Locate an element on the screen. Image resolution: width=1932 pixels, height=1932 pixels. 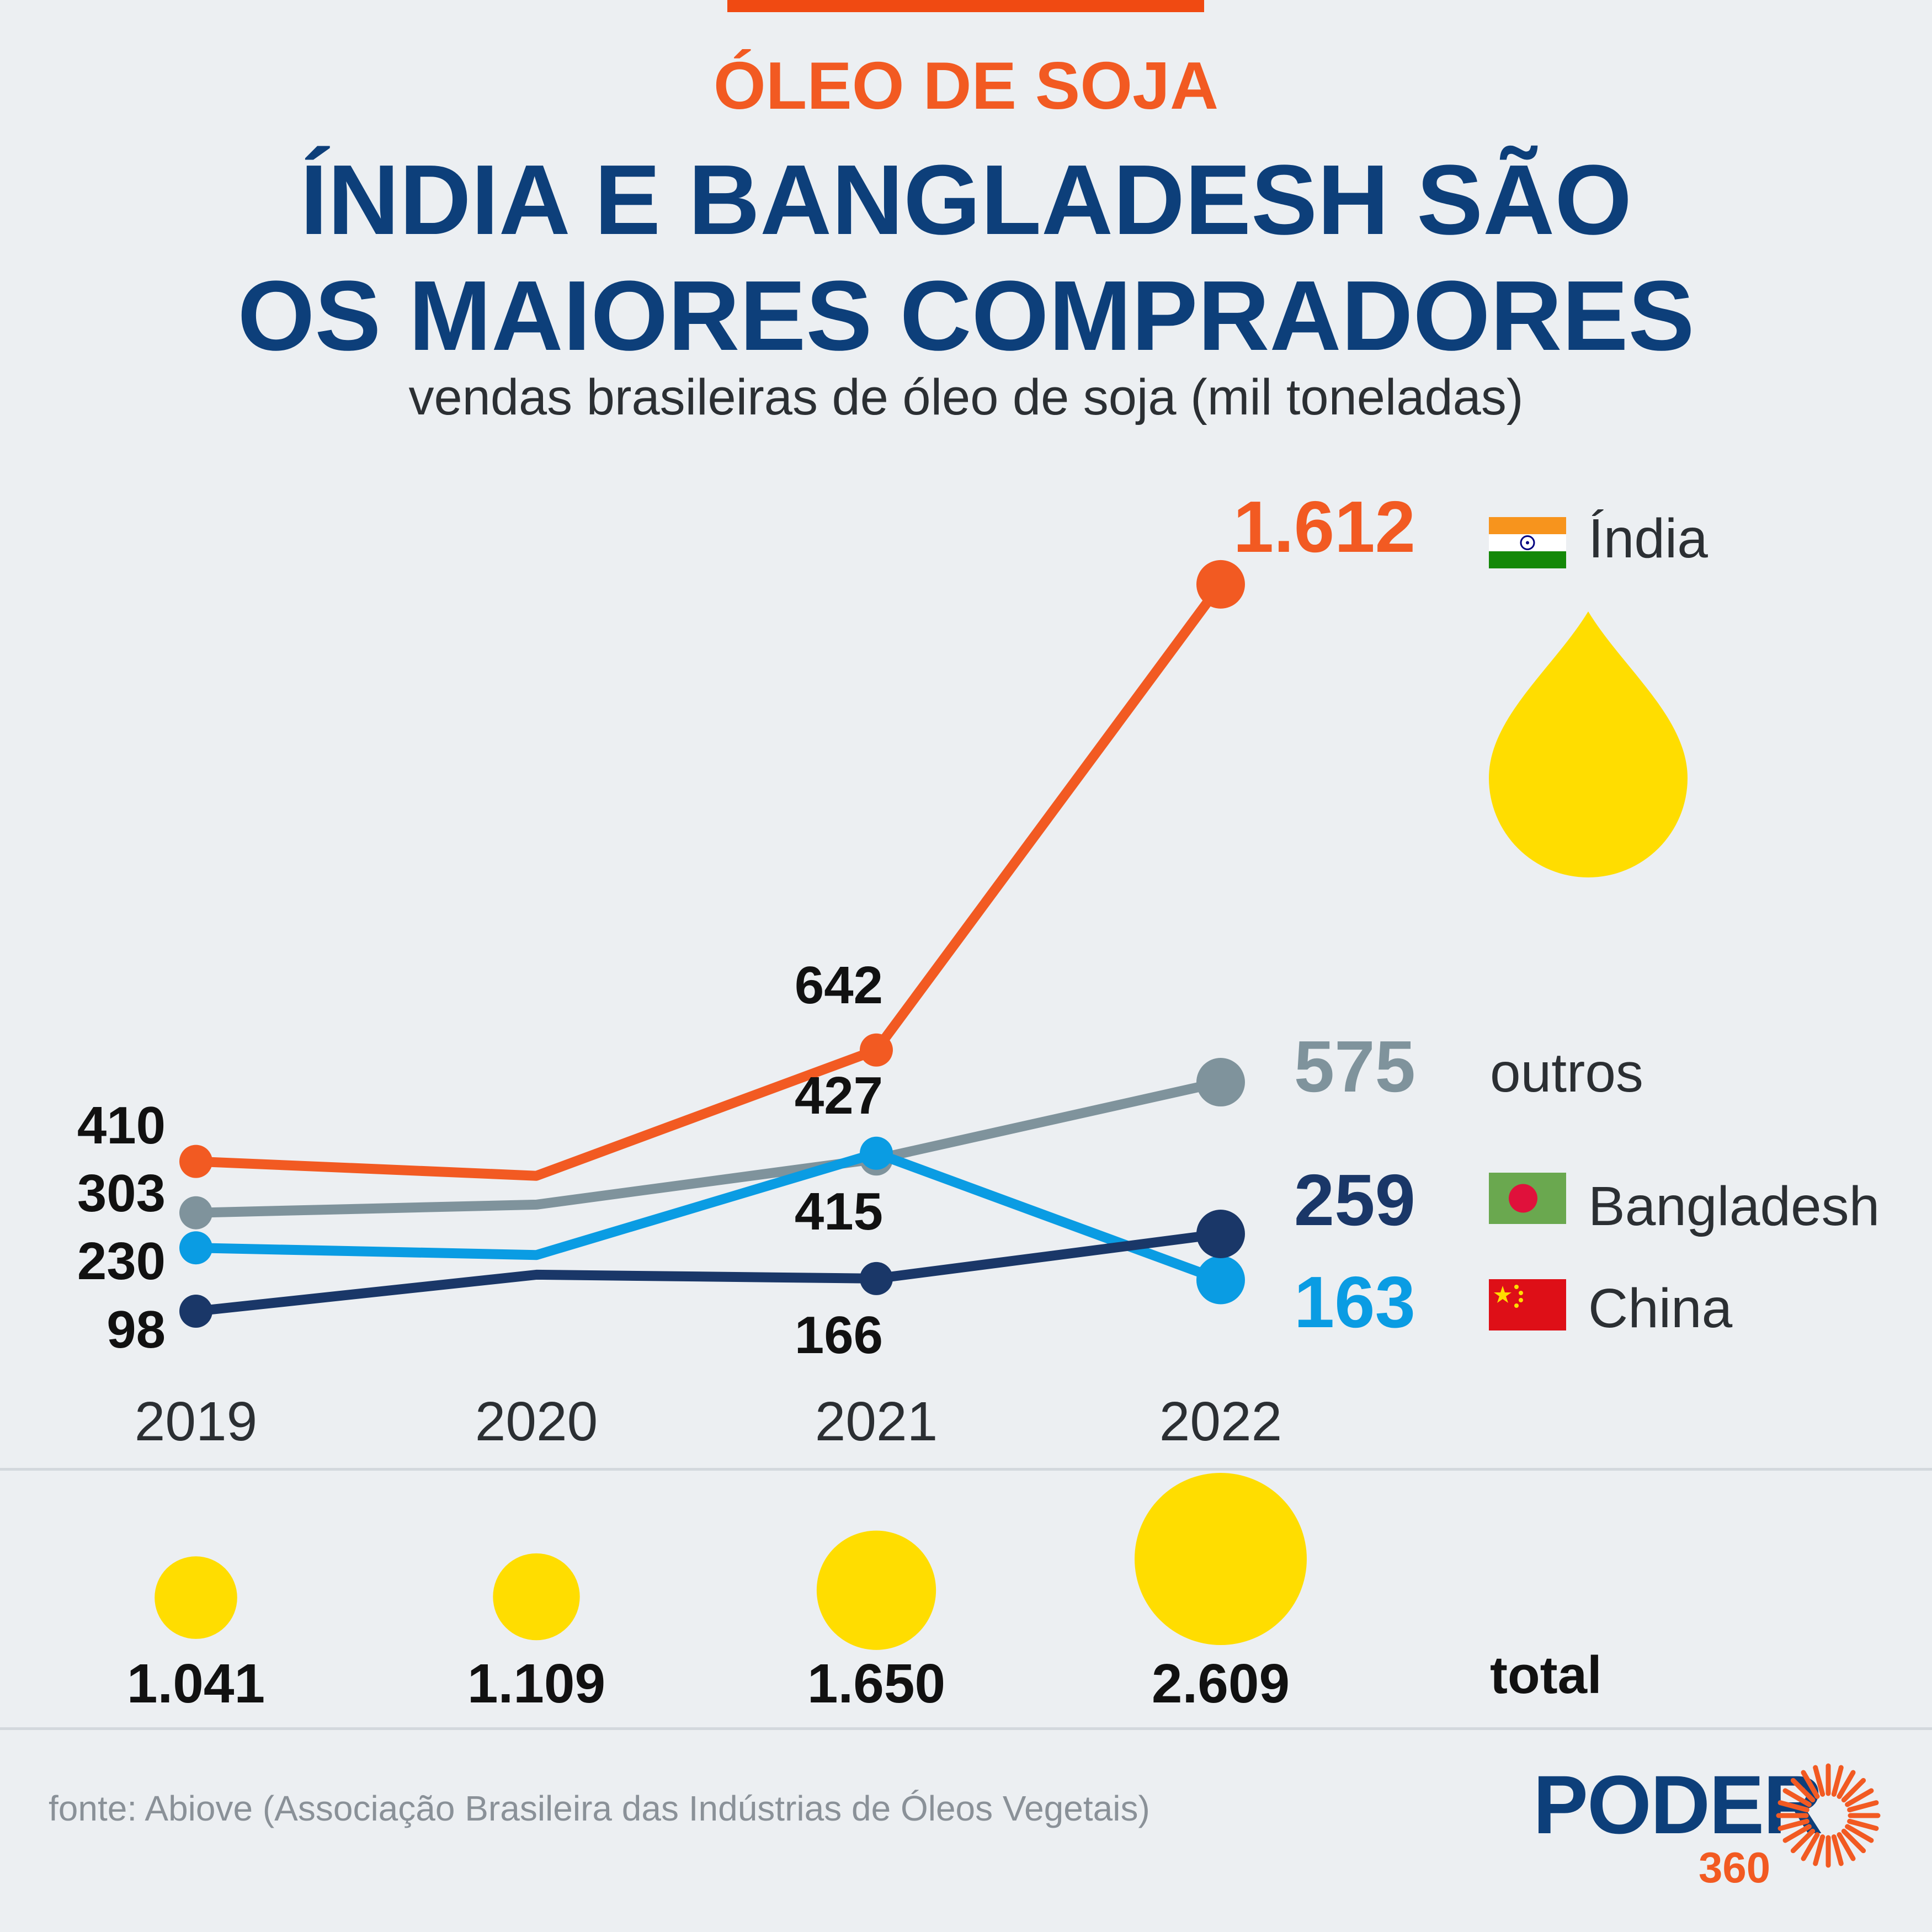
point-china-2022 is located at coordinates (1220, 1280).